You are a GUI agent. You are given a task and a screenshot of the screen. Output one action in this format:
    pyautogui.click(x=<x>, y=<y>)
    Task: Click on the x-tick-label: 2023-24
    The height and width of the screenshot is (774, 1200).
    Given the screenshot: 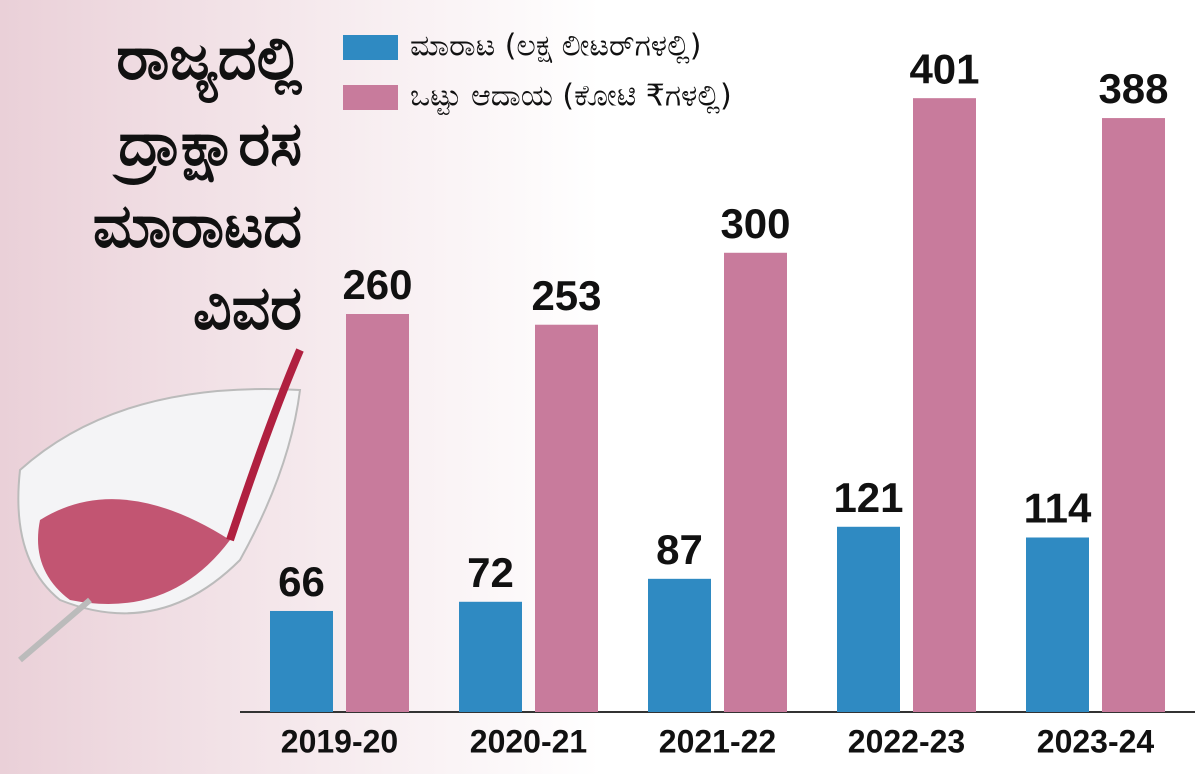 What is the action you would take?
    pyautogui.click(x=1096, y=741)
    